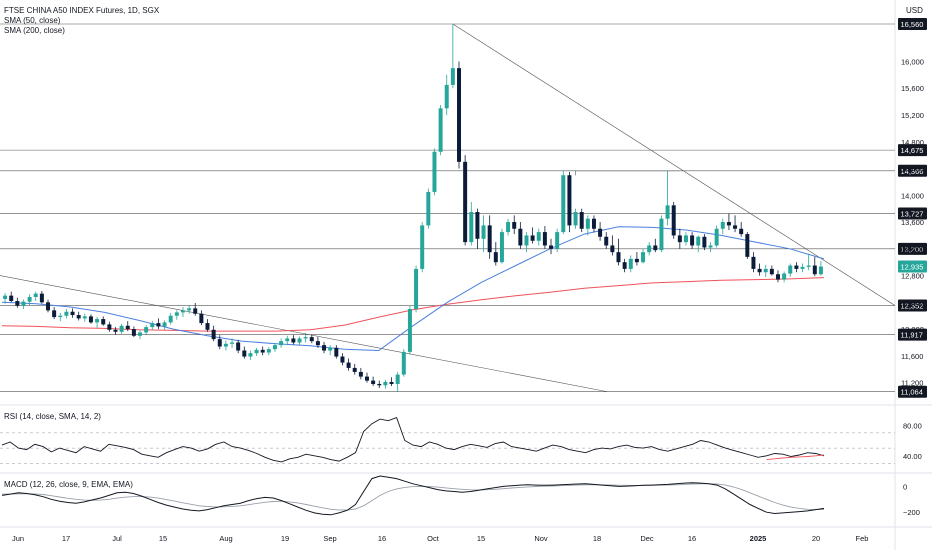 The height and width of the screenshot is (550, 932). I want to click on time-axis-label: Jul, so click(117, 538).